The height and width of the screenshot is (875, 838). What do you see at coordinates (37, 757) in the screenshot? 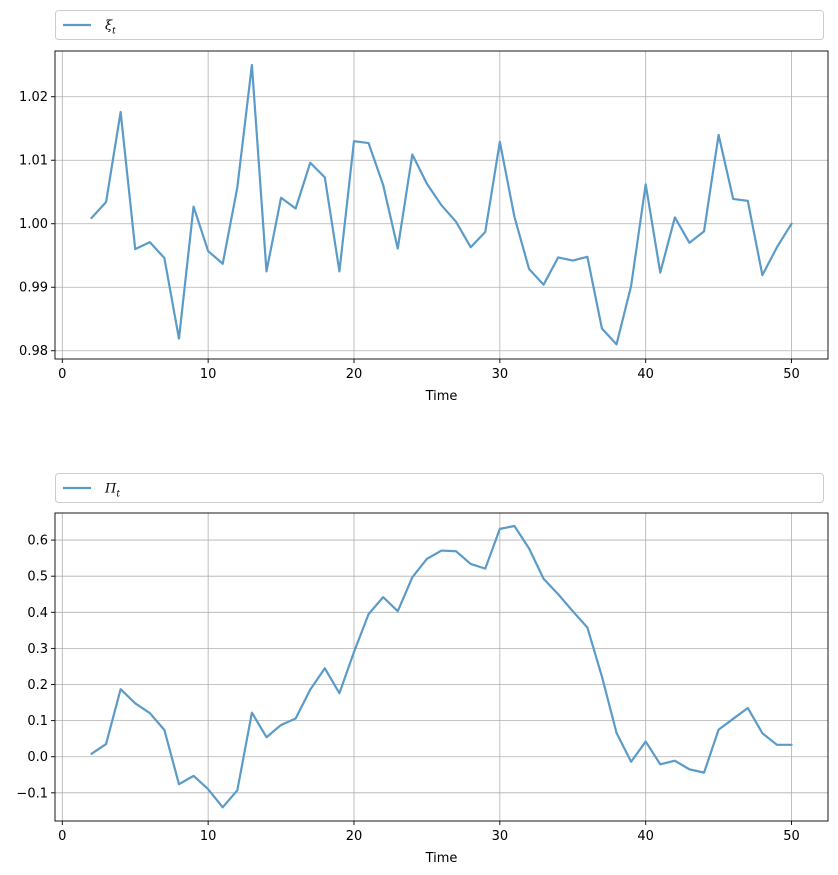
I see `y-tick-label: 0.0` at bounding box center [37, 757].